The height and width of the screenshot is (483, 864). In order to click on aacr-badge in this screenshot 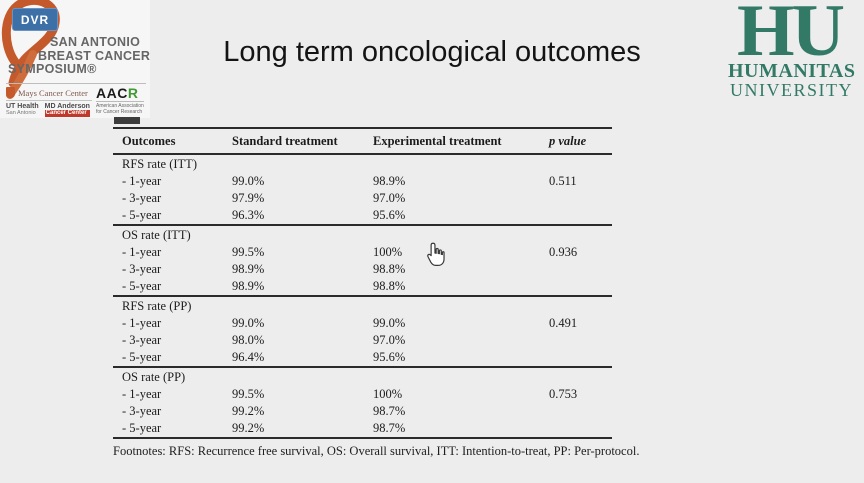, I will do `click(127, 120)`.